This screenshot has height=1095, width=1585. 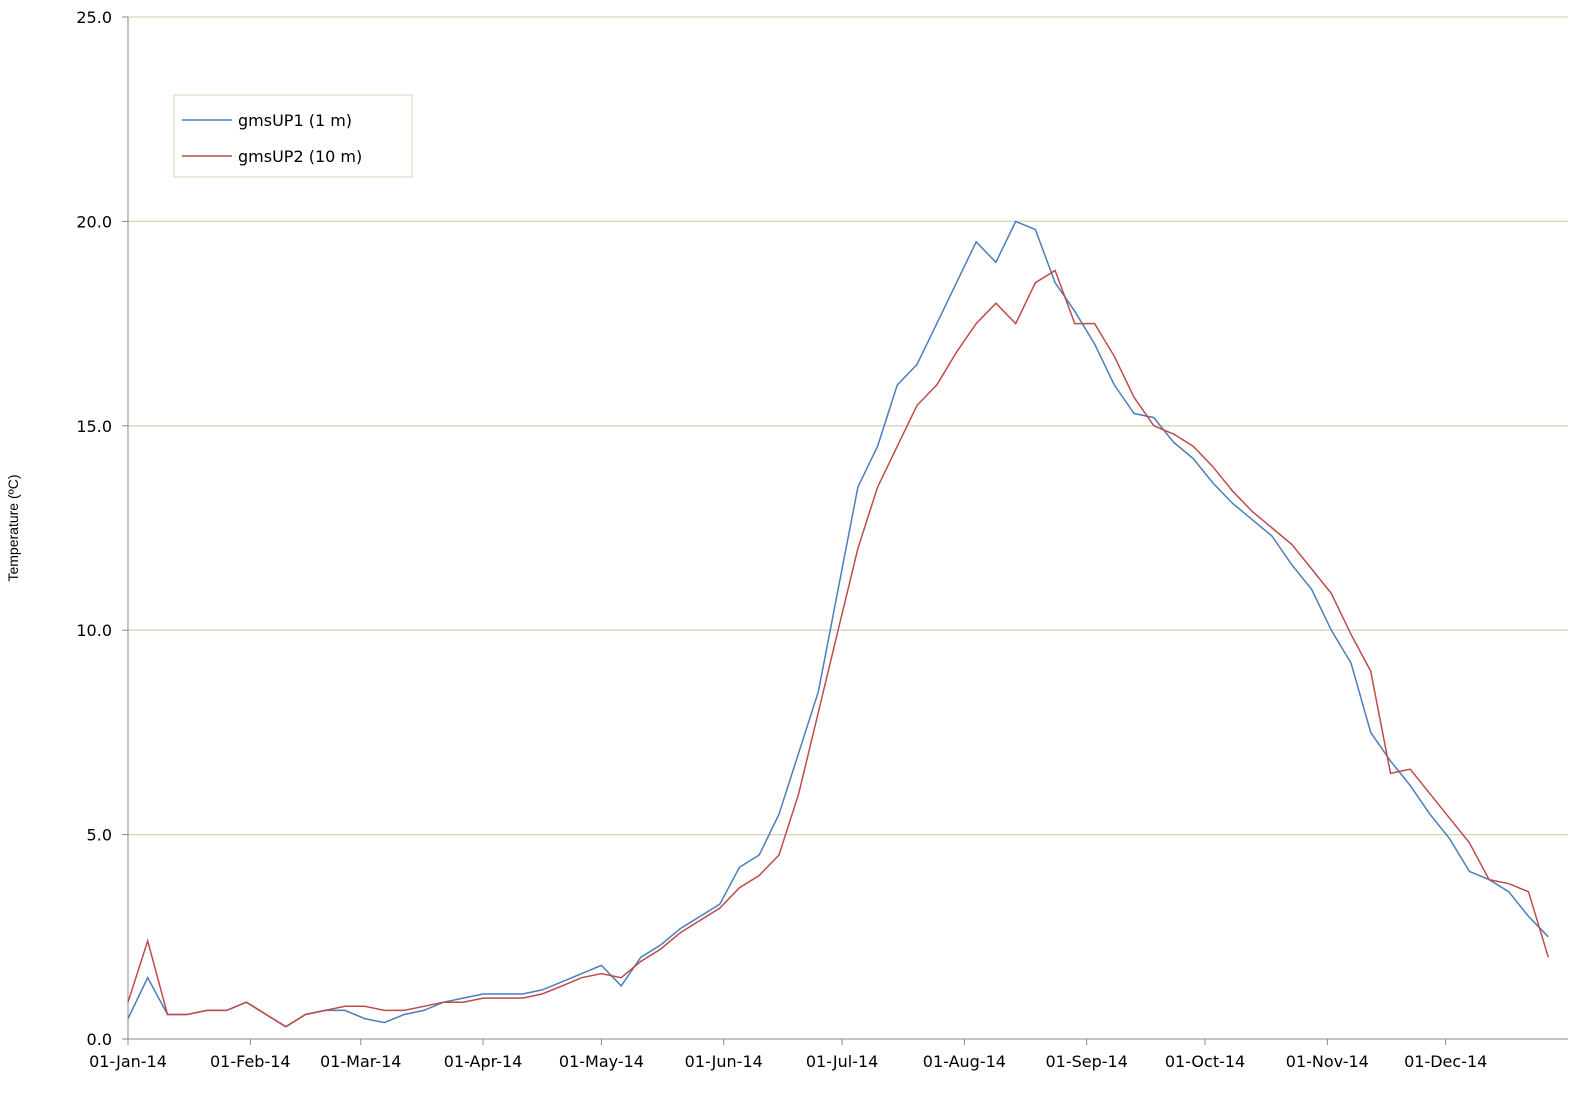 I want to click on x-tick-label: 01-Dec-14, so click(x=1445, y=1061).